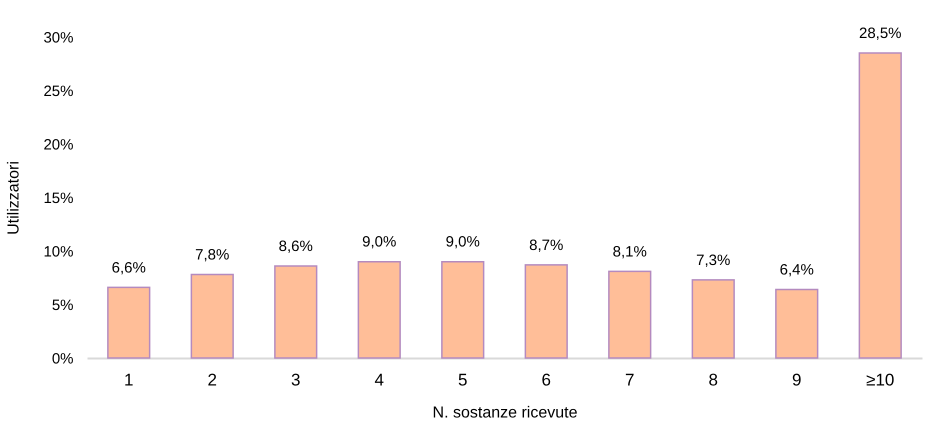  What do you see at coordinates (212, 380) in the screenshot?
I see `x-tick-label: 2` at bounding box center [212, 380].